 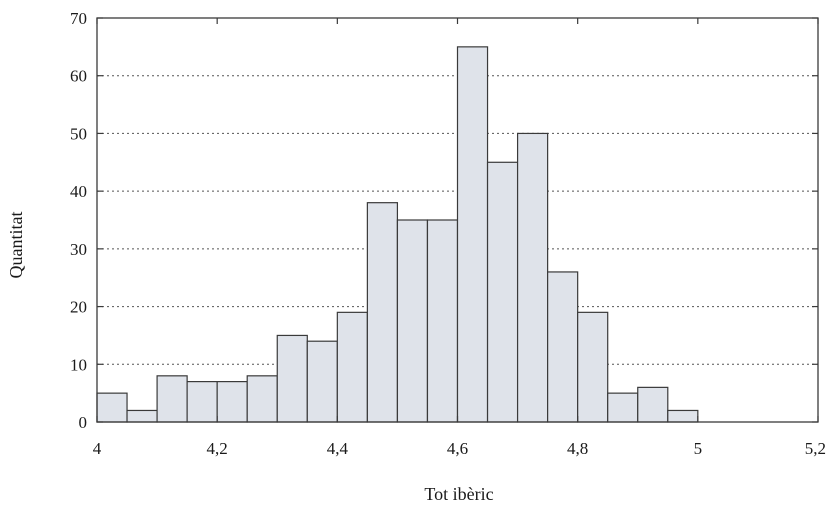 I want to click on x-tick-label-5: 5, so click(x=698, y=448).